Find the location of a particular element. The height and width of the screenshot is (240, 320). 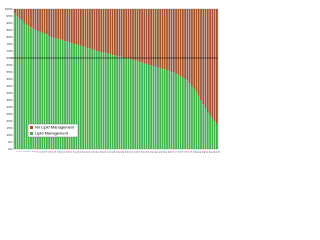

legend-box is located at coordinates (53, 130).